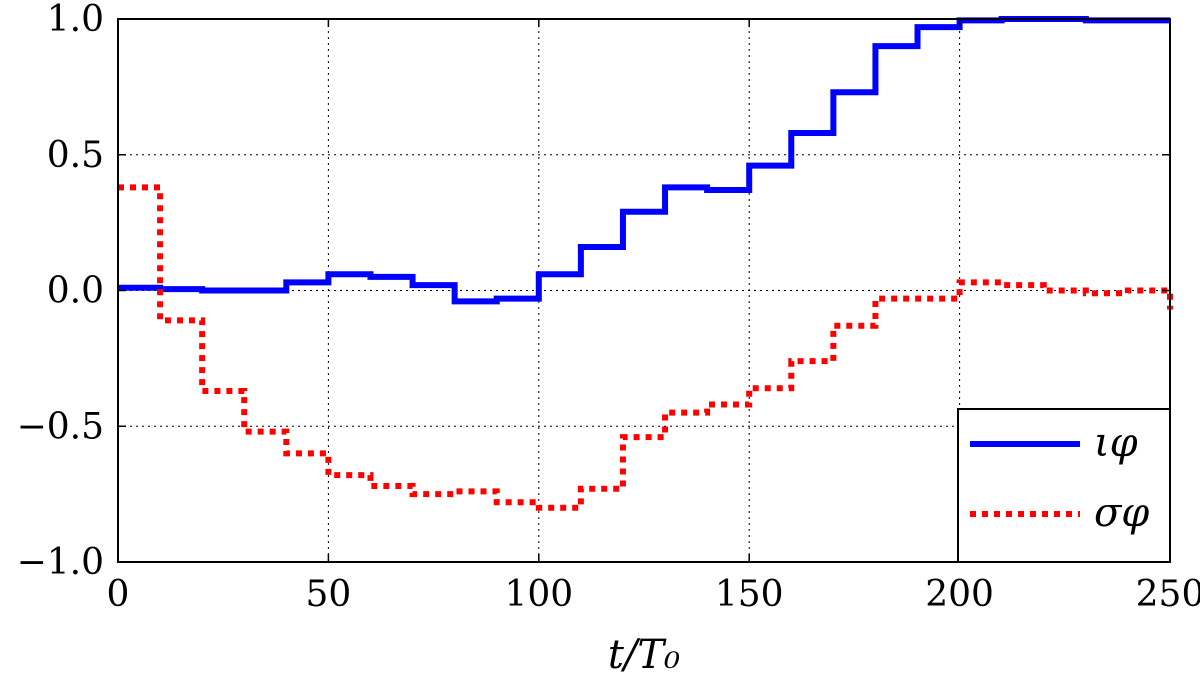 This screenshot has height=680, width=1200. What do you see at coordinates (1168, 594) in the screenshot?
I see `x-tick-label: 250` at bounding box center [1168, 594].